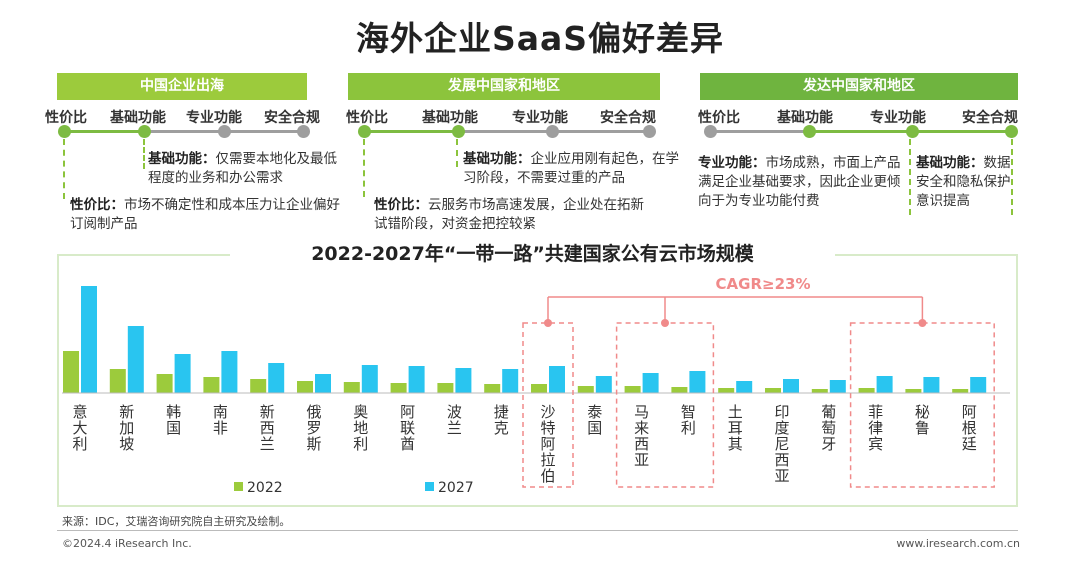 The image size is (1080, 562). Describe the element at coordinates (547, 476) in the screenshot. I see `category-label: 伯` at that location.